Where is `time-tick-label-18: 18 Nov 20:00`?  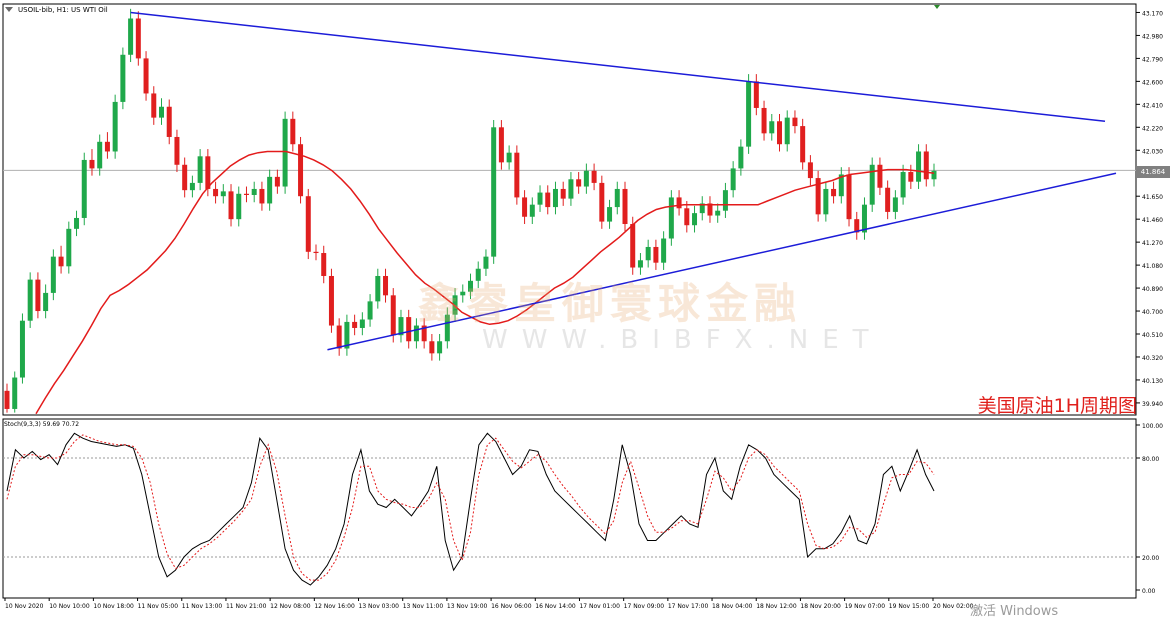 time-tick-label-18: 18 Nov 20:00 is located at coordinates (820, 606).